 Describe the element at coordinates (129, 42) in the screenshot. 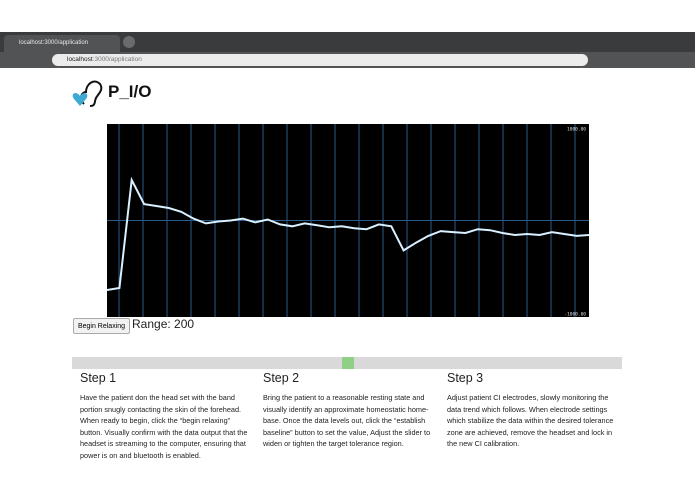

I see `new-tab-button` at that location.